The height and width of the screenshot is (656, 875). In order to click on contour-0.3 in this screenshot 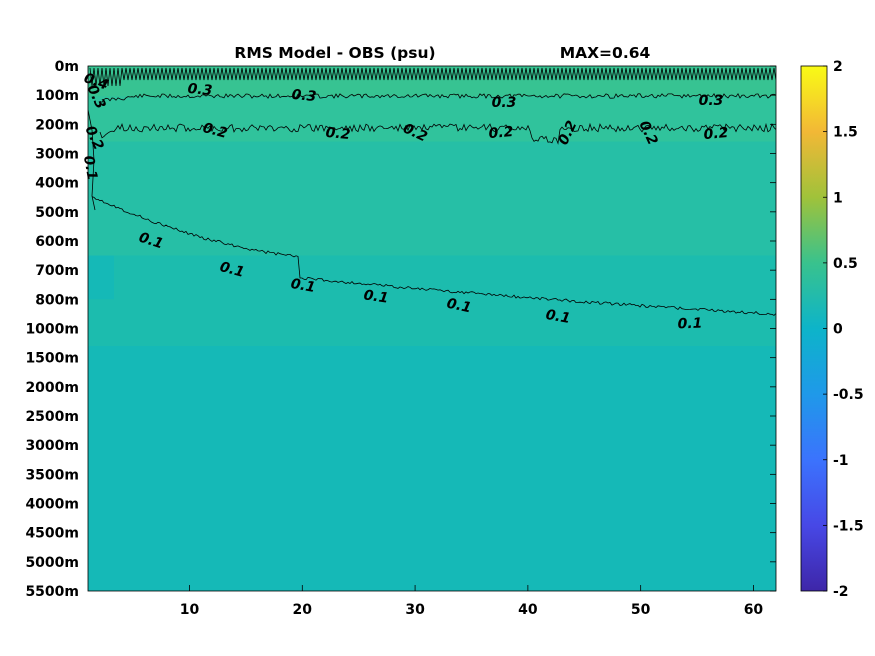, I will do `click(437, 98)`.